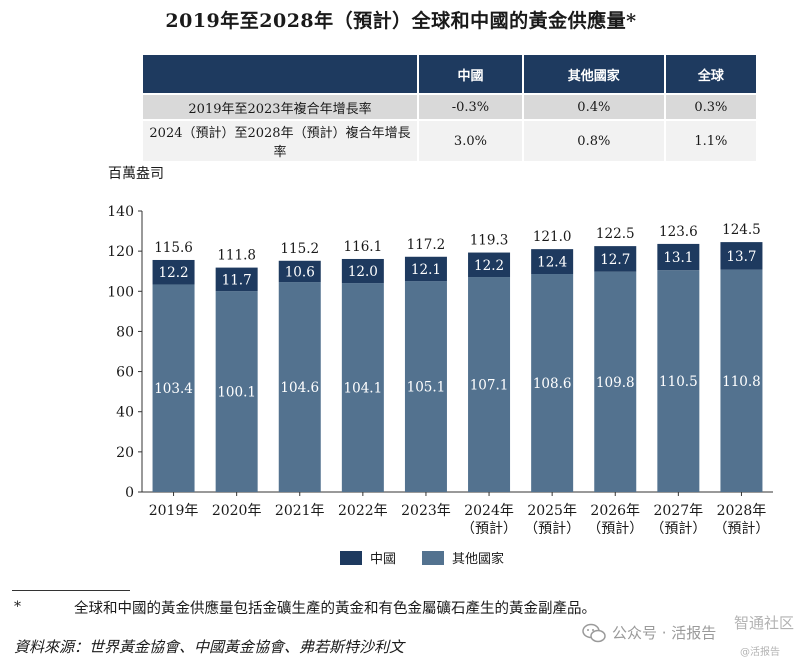 The width and height of the screenshot is (802, 665). I want to click on col-header-global: 全球, so click(710, 74).